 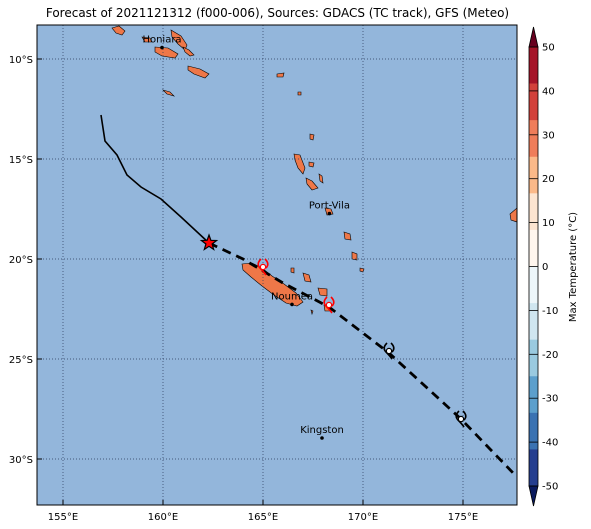 I want to click on colorbar-tick-label: -30, so click(x=550, y=399).